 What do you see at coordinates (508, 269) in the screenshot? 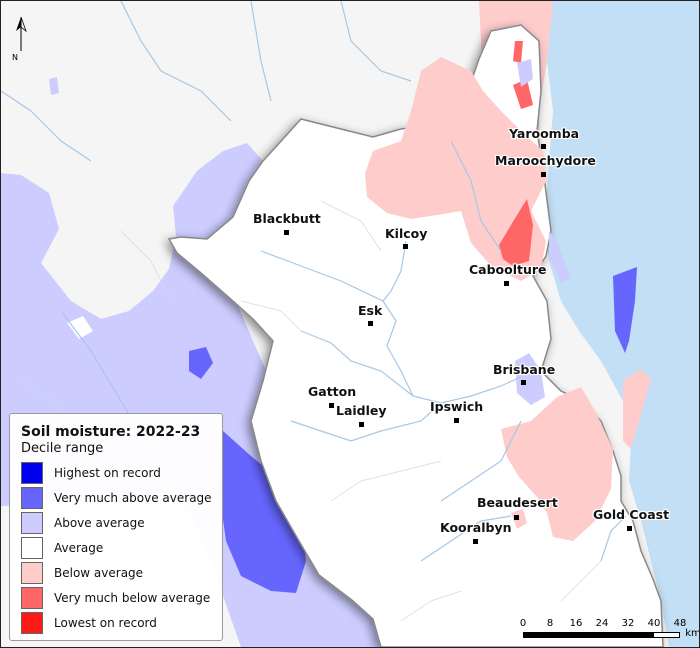
I see `town-label-caboolture: Caboolture` at bounding box center [508, 269].